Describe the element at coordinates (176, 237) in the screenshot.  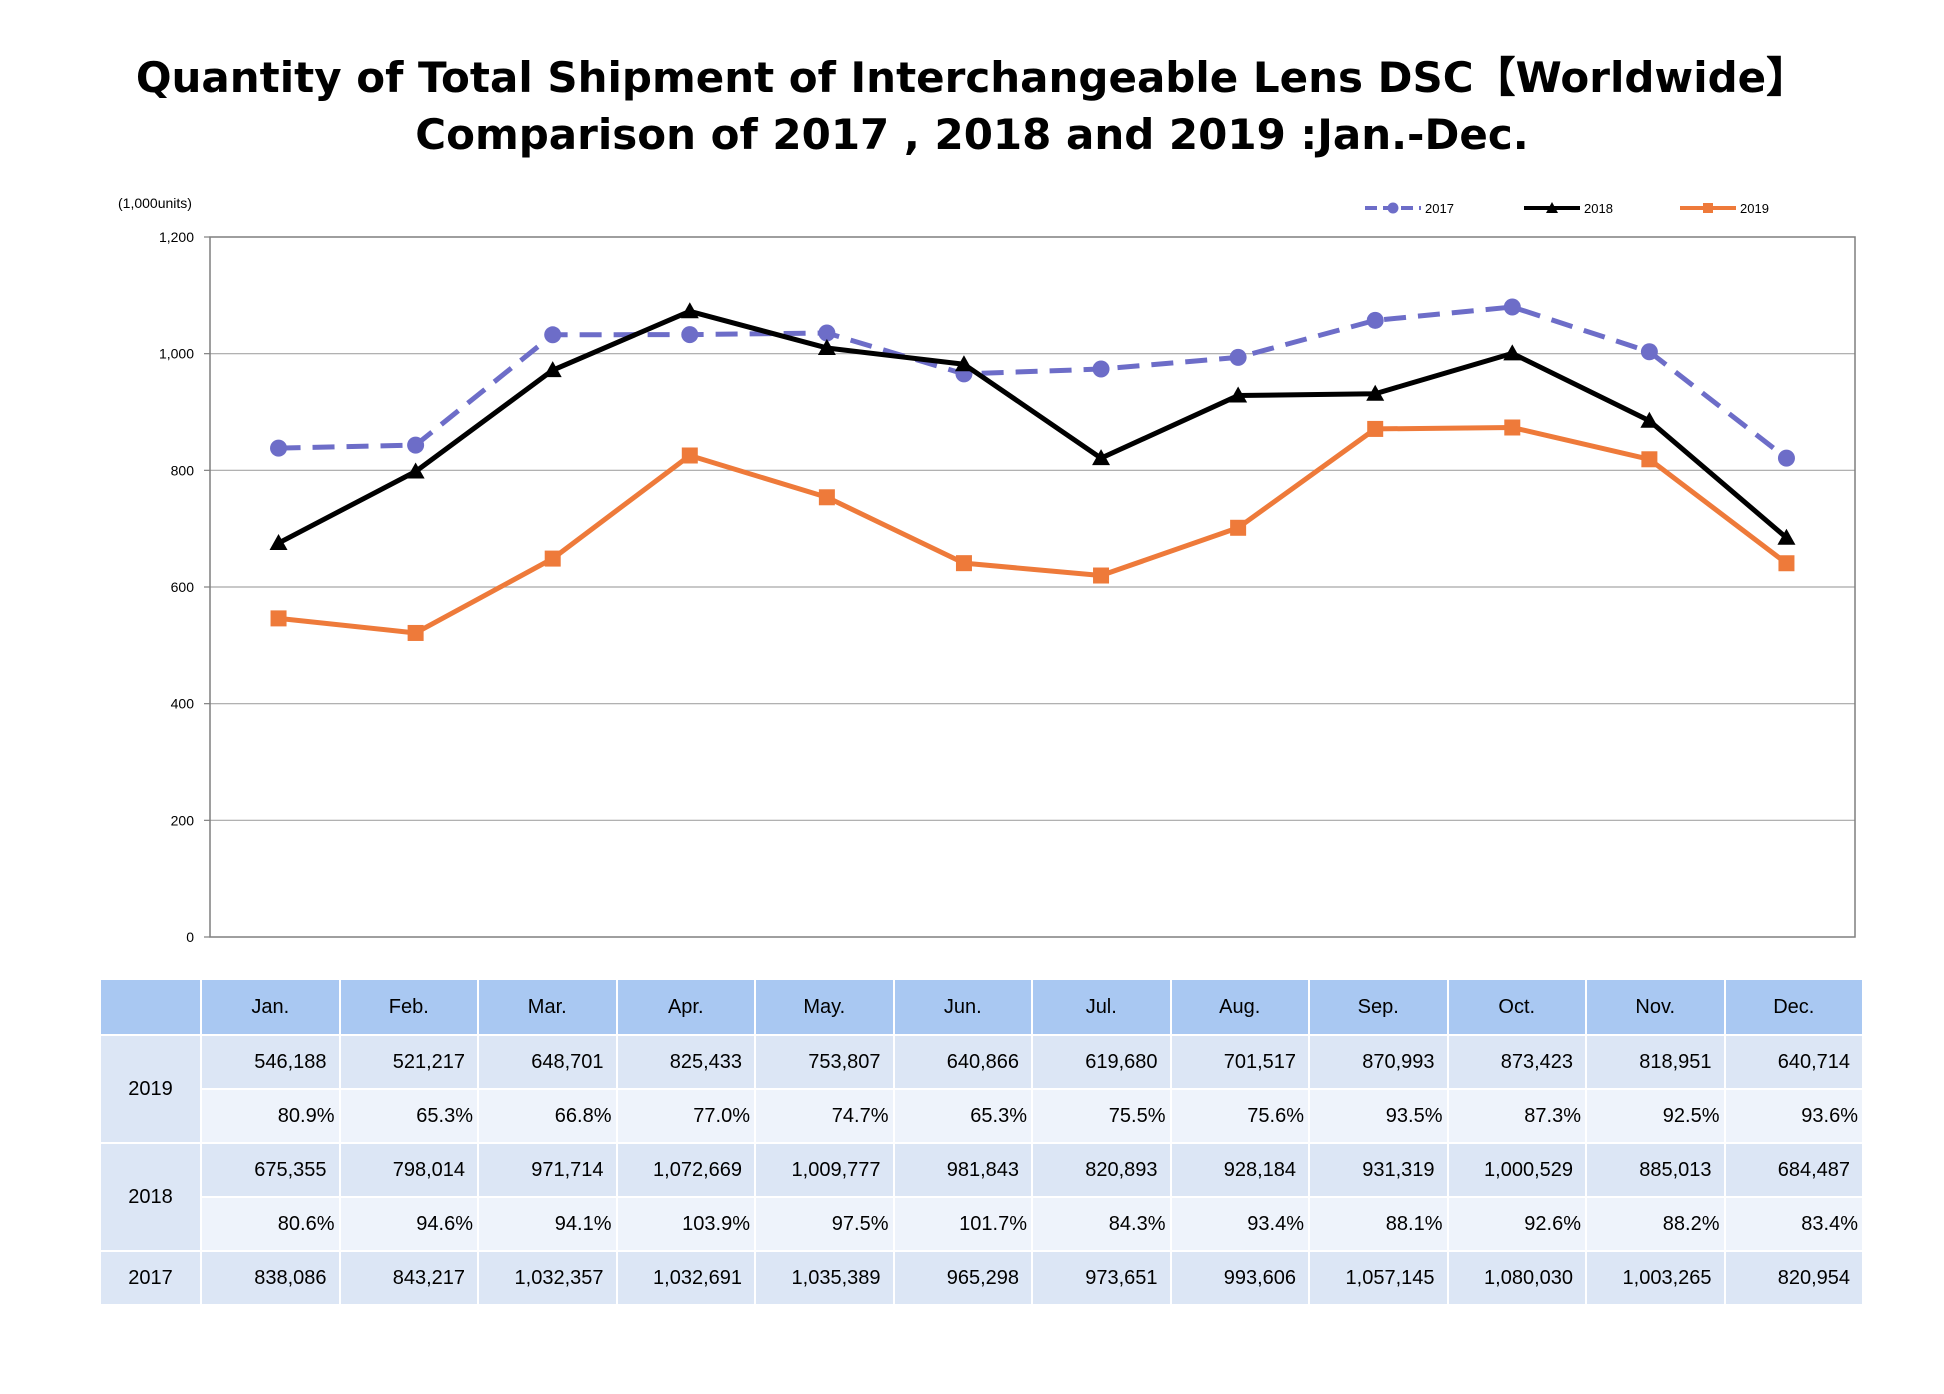
I see `y-tick-label: 1,200` at that location.